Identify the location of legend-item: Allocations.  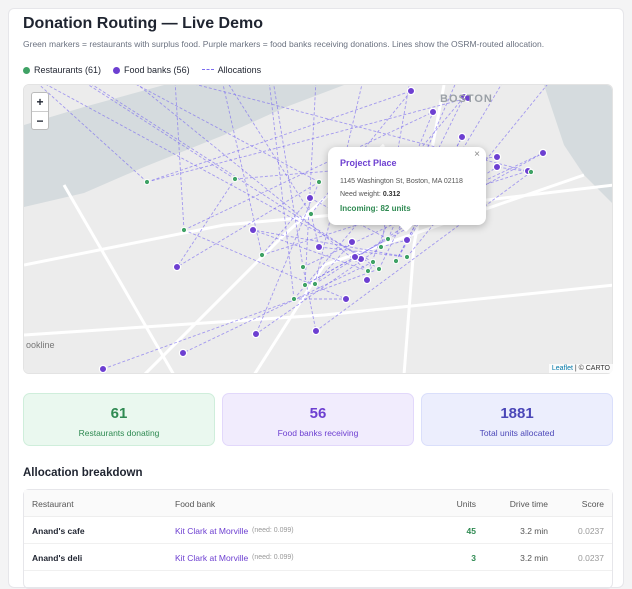
(231, 70).